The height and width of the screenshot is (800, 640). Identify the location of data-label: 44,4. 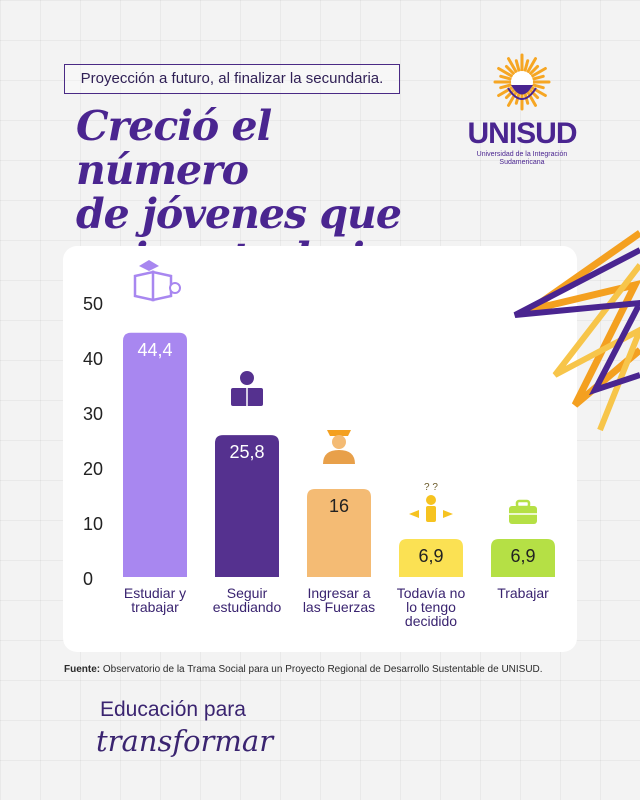
(154, 350).